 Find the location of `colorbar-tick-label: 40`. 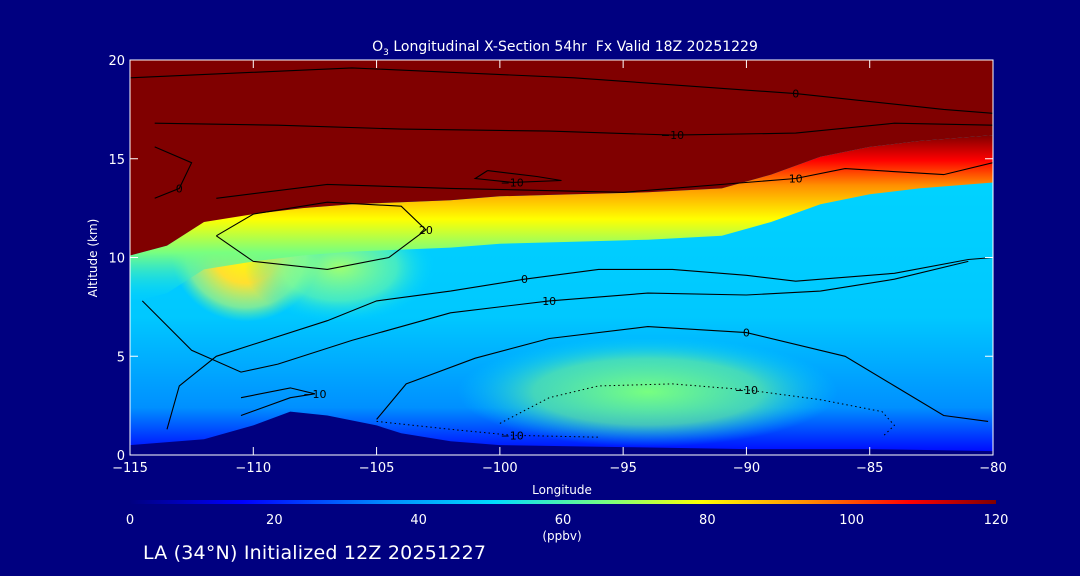

colorbar-tick-label: 40 is located at coordinates (418, 520).